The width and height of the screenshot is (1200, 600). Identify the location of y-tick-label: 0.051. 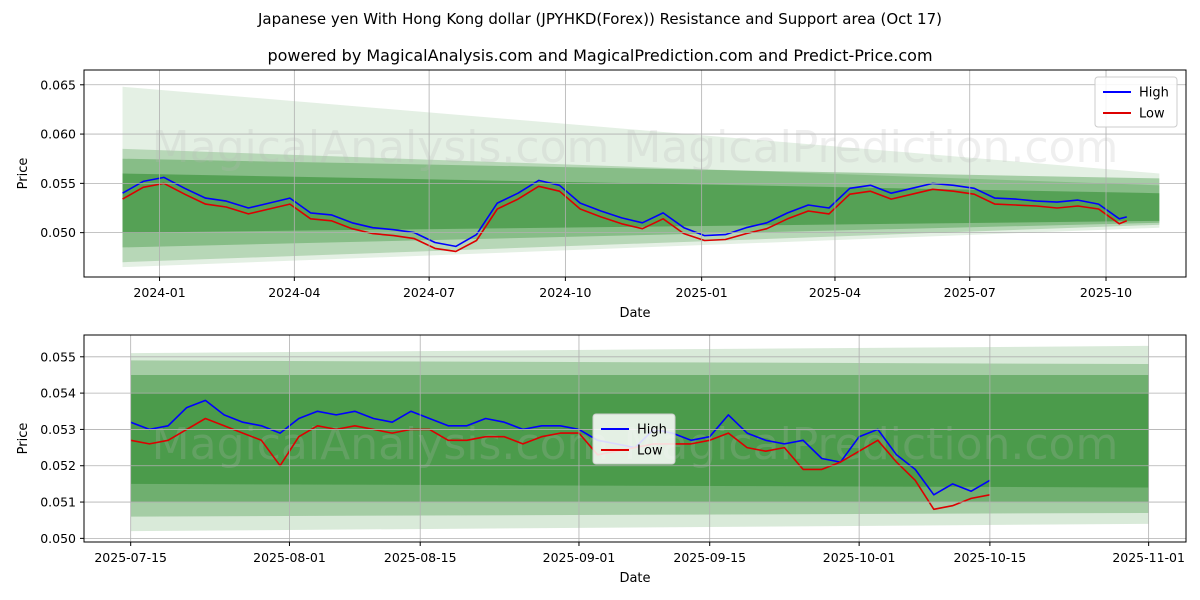
(58, 502).